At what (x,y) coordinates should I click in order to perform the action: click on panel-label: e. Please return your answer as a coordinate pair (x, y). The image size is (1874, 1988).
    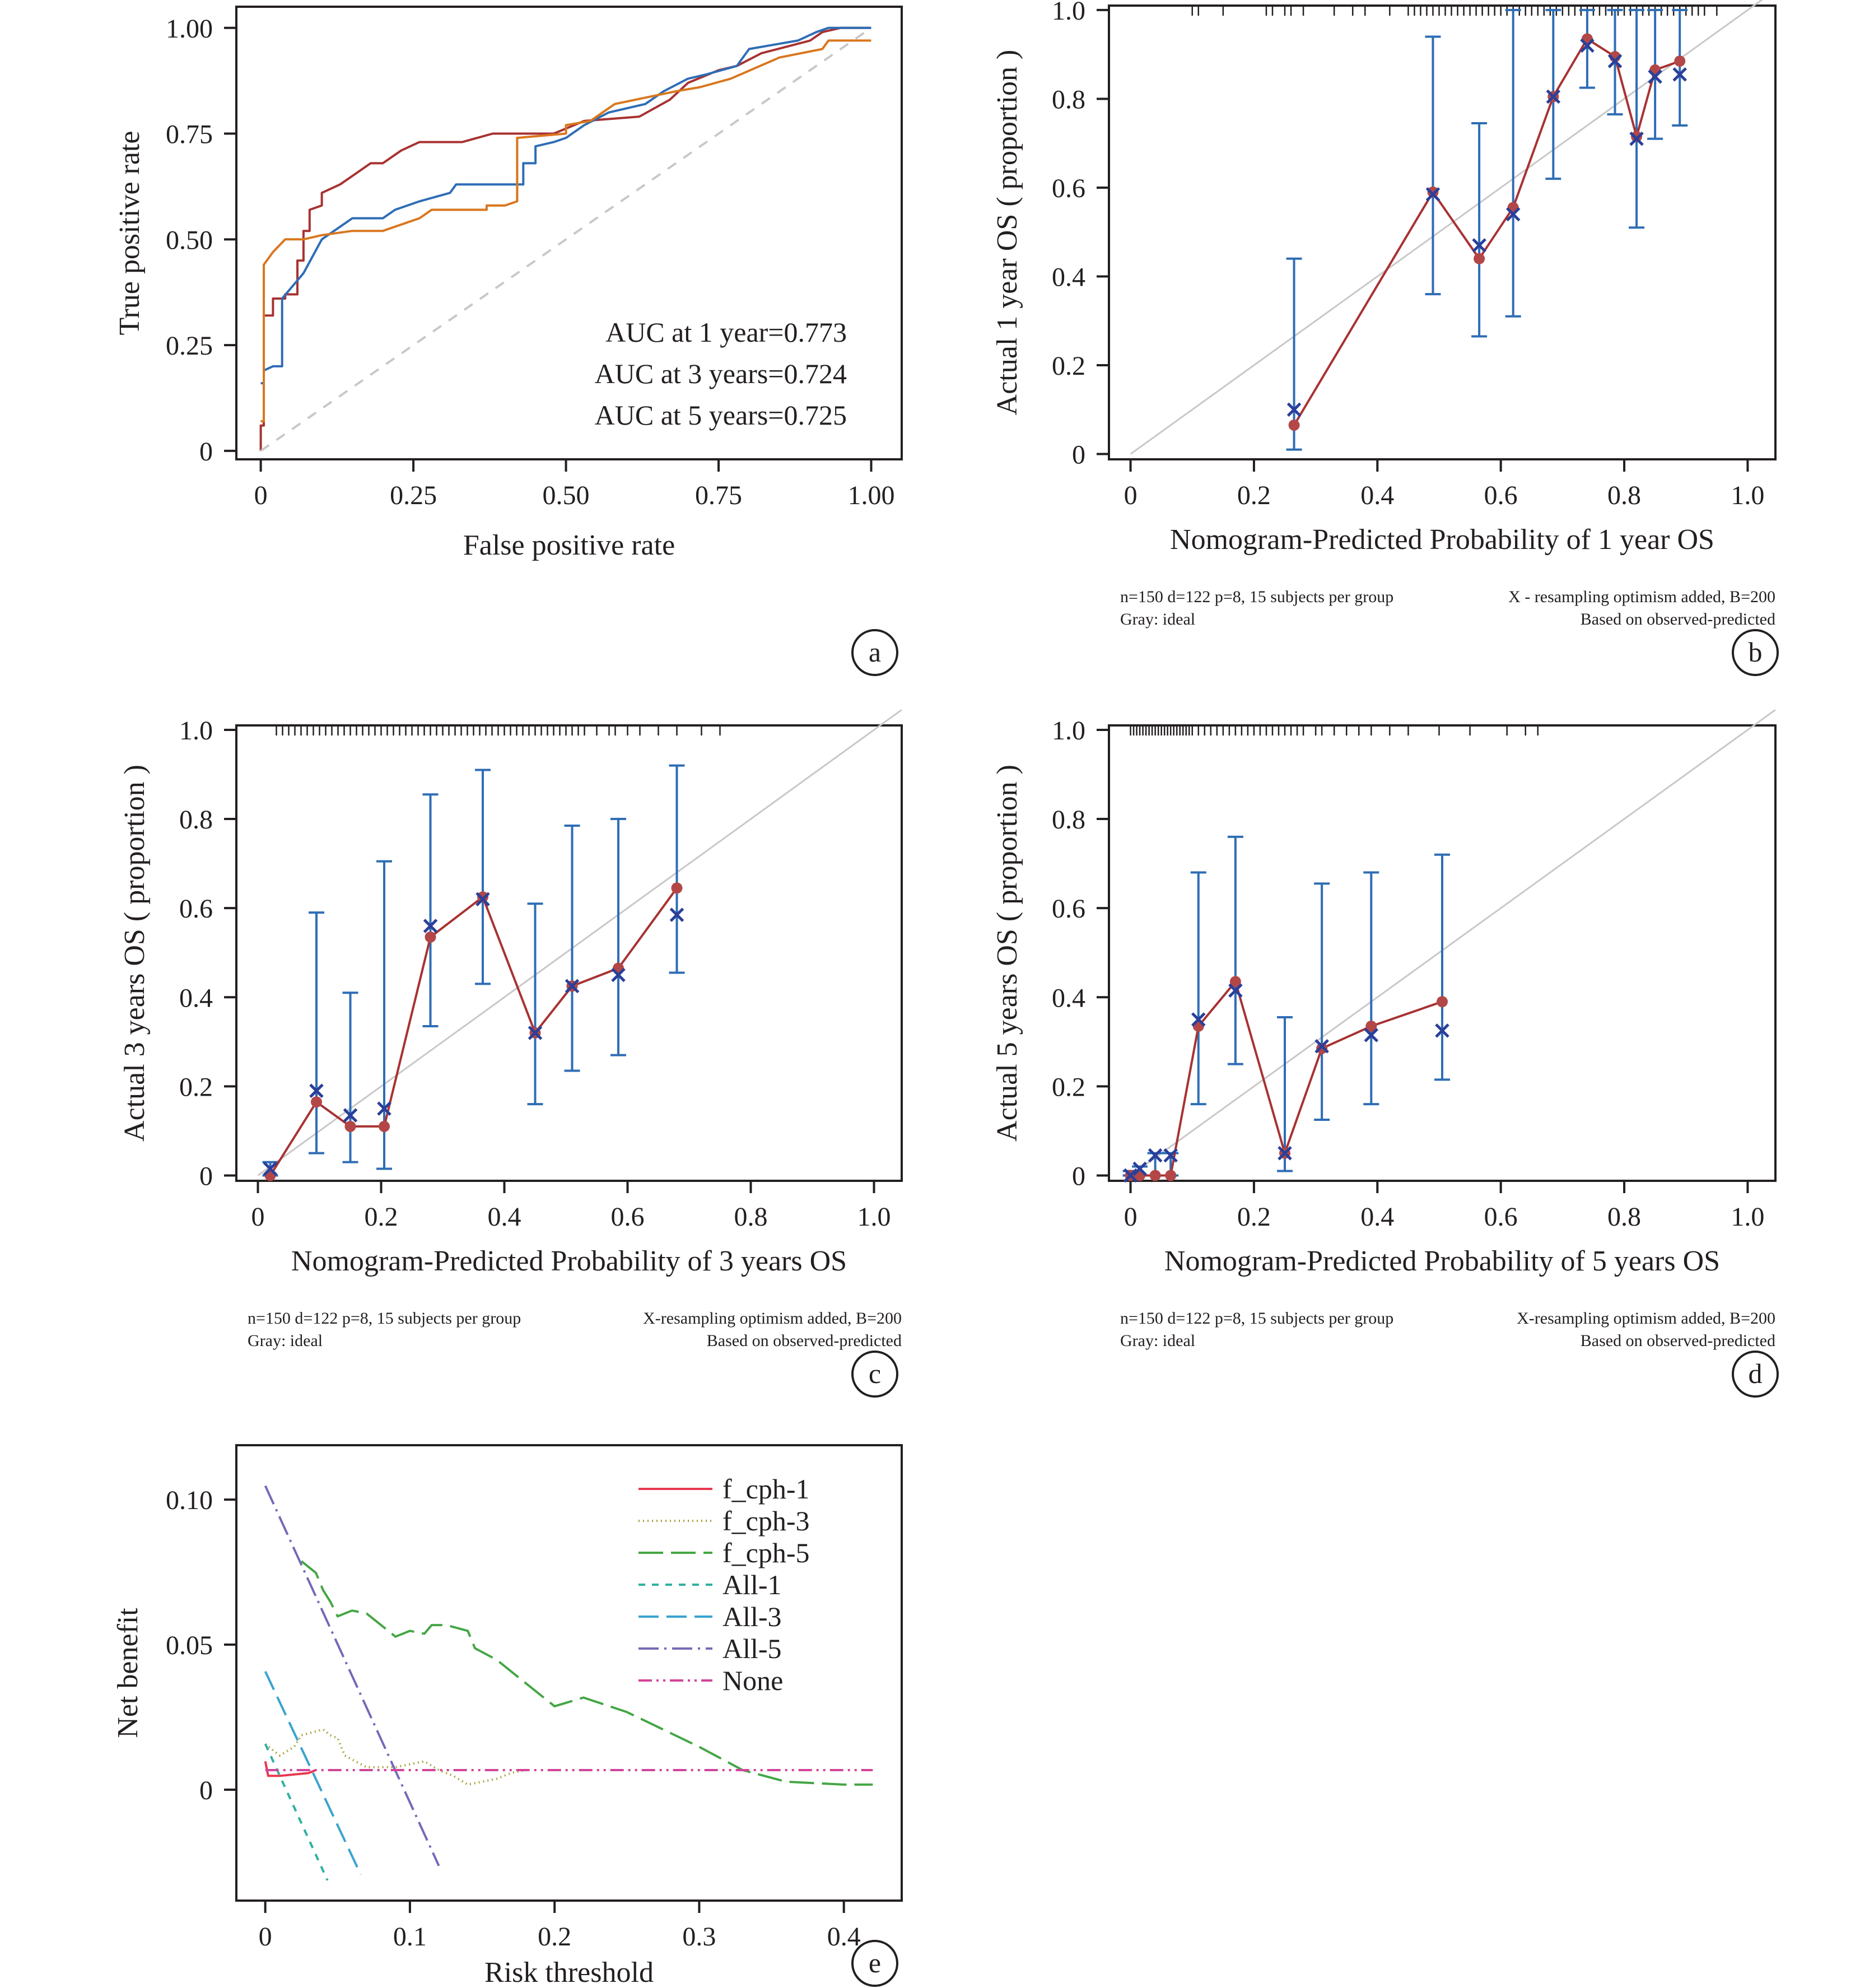
    Looking at the image, I should click on (875, 1962).